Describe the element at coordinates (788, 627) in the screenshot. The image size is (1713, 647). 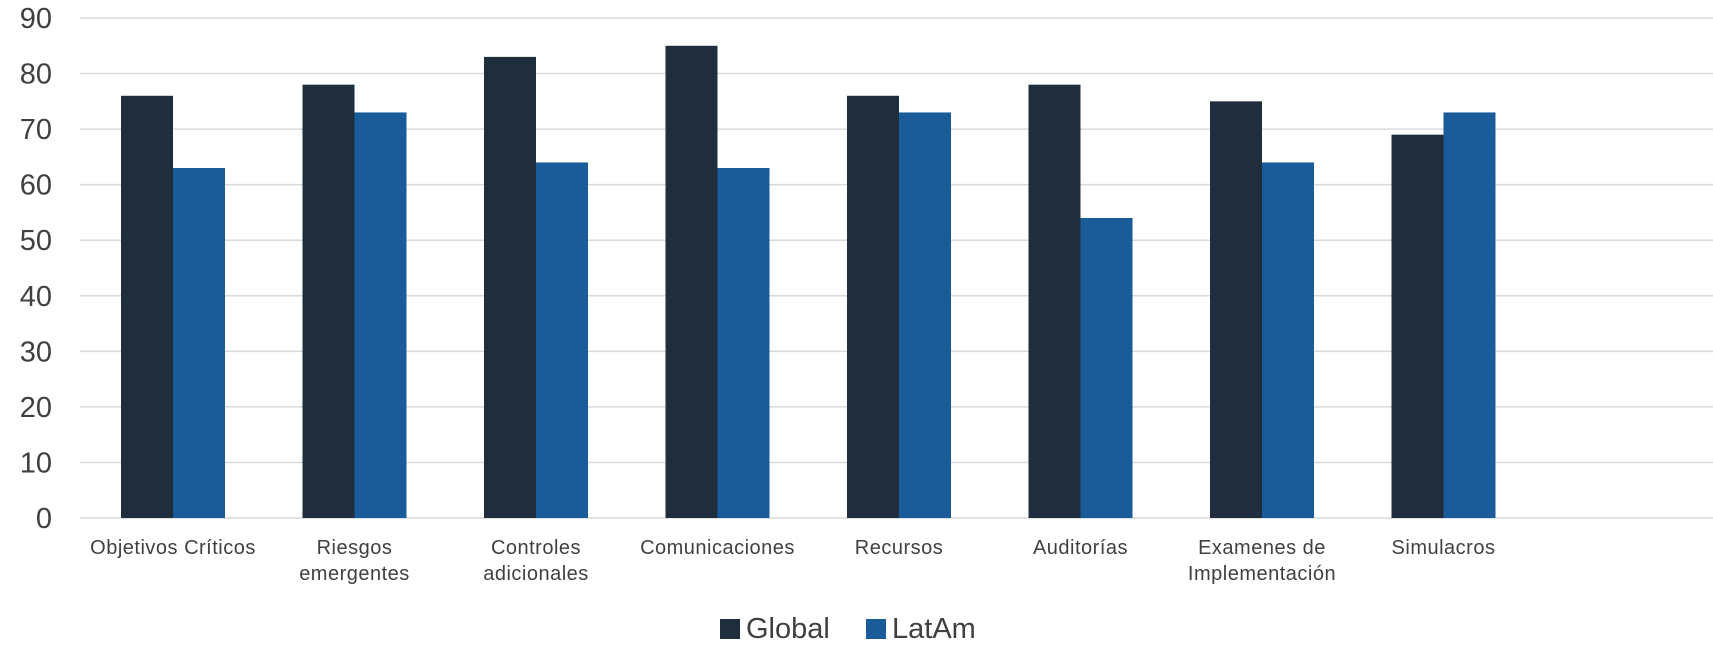
I see `legend-label-global: Global` at that location.